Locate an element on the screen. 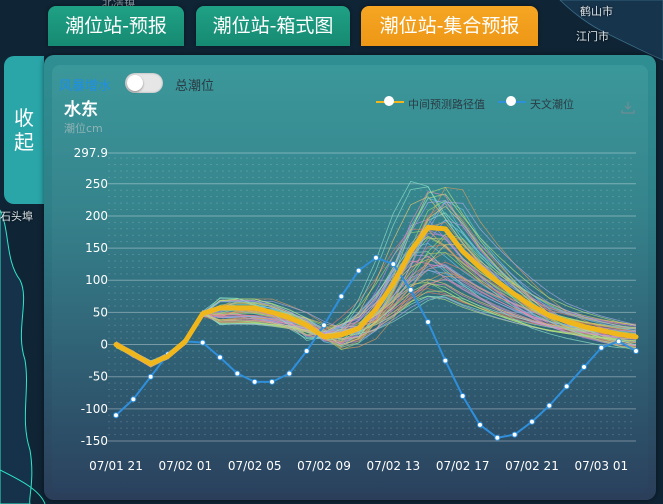  mode-toggle-switch is located at coordinates (144, 83).